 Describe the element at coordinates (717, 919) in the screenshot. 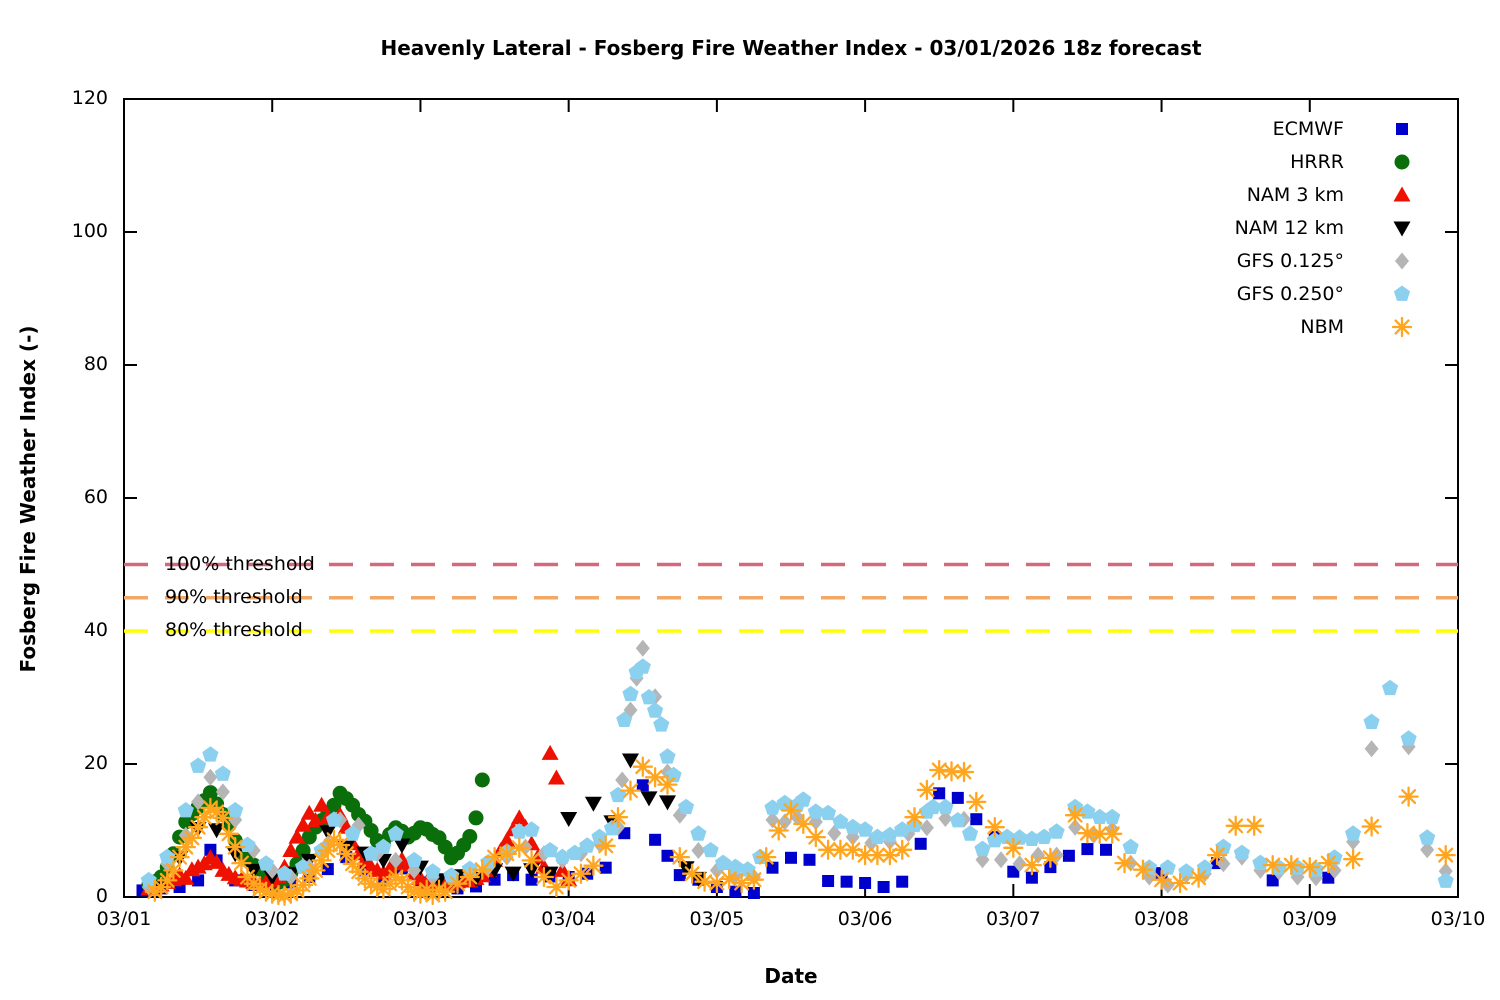

I see `x-tick-label: 03/05` at that location.